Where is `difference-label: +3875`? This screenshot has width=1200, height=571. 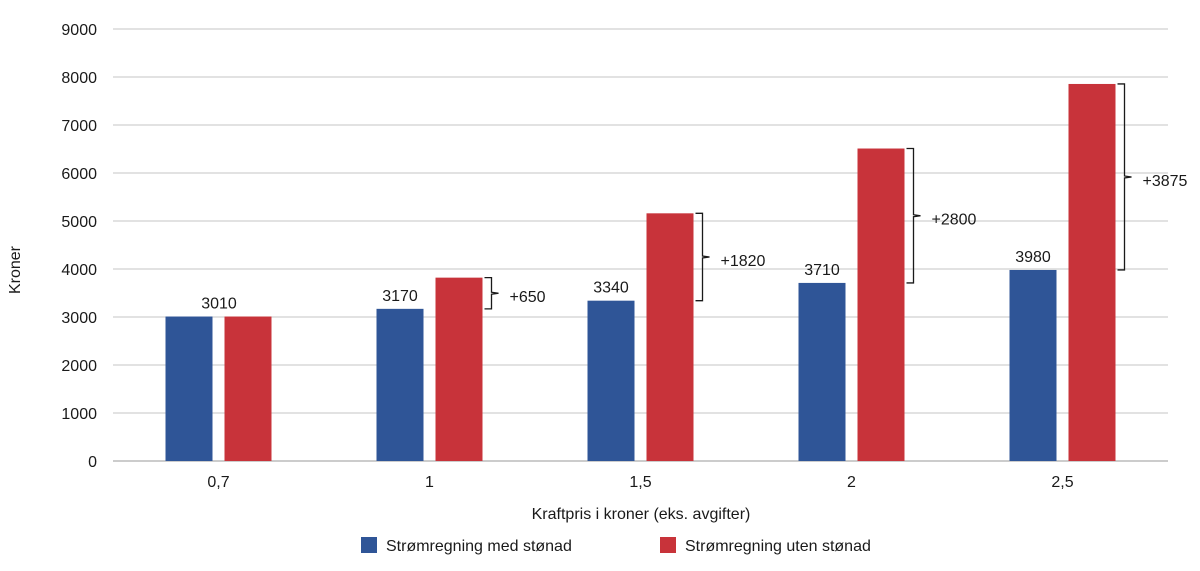 difference-label: +3875 is located at coordinates (1165, 181).